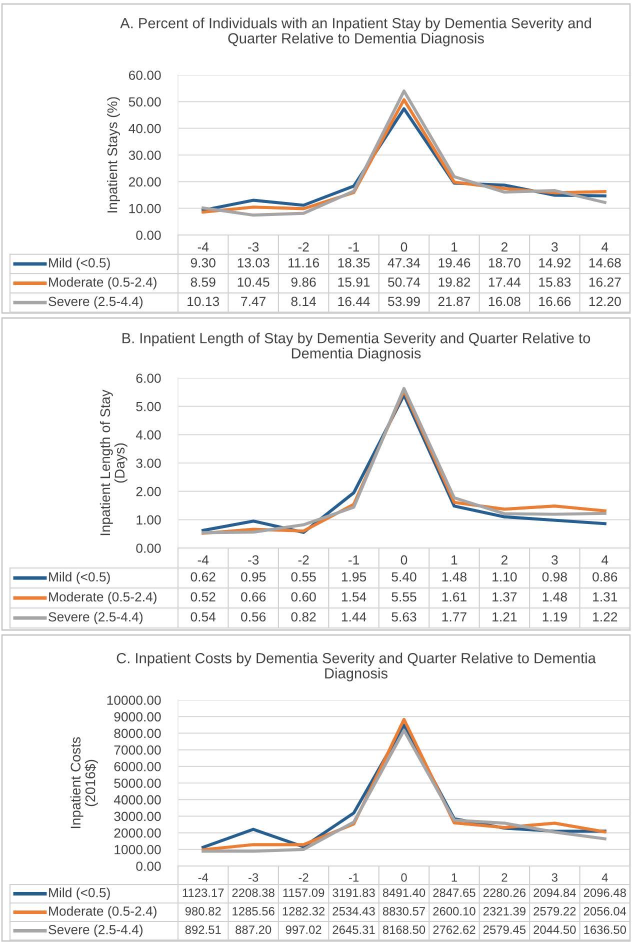 Image resolution: width=632 pixels, height=942 pixels. What do you see at coordinates (356, 347) in the screenshot?
I see `chart-title: B. Inpatient Length of Stay by Dementia Severity and Quarter Relative to Dementia Diagnosis` at bounding box center [356, 347].